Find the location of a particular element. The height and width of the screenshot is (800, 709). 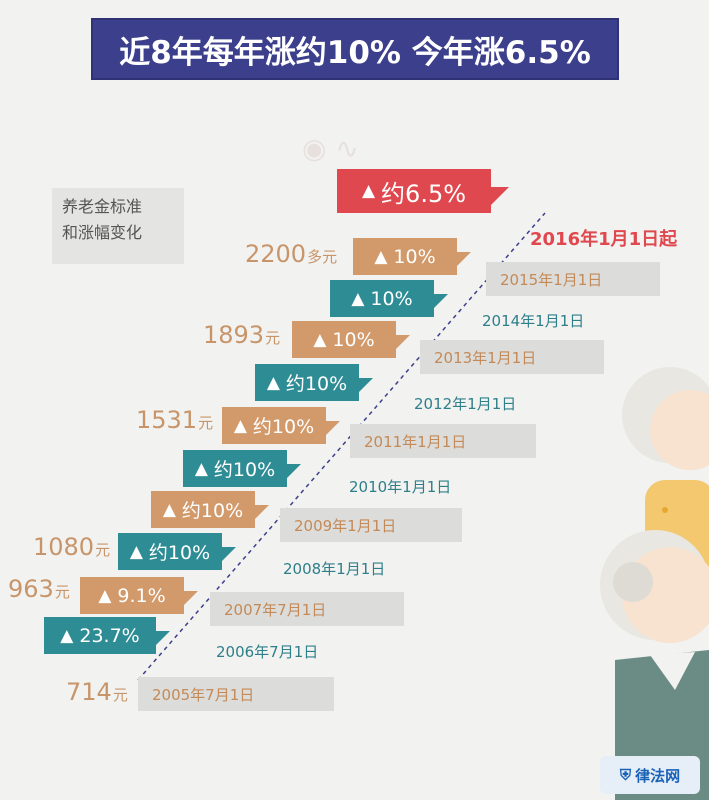

pension-amount: 714 元 is located at coordinates (97, 692).